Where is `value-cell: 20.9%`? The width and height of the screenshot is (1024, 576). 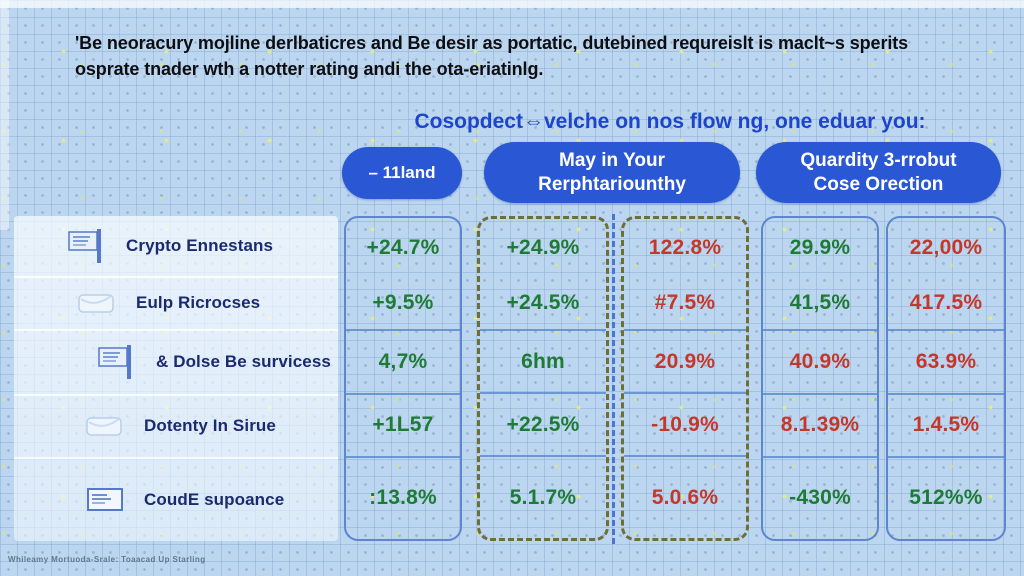 value-cell: 20.9% is located at coordinates (685, 360).